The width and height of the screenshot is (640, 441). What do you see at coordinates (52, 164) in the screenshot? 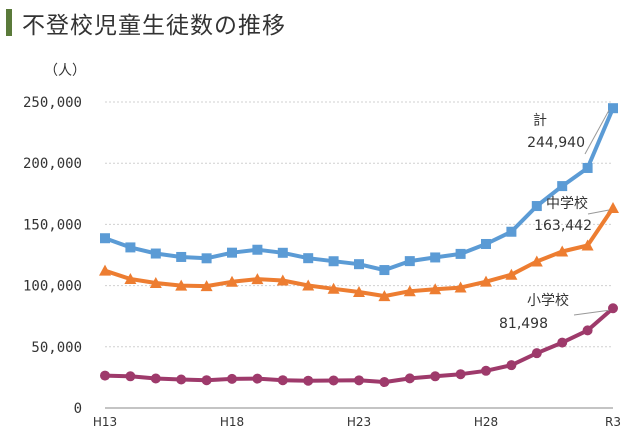
I see `y-tick-label: 200,000` at bounding box center [52, 164].